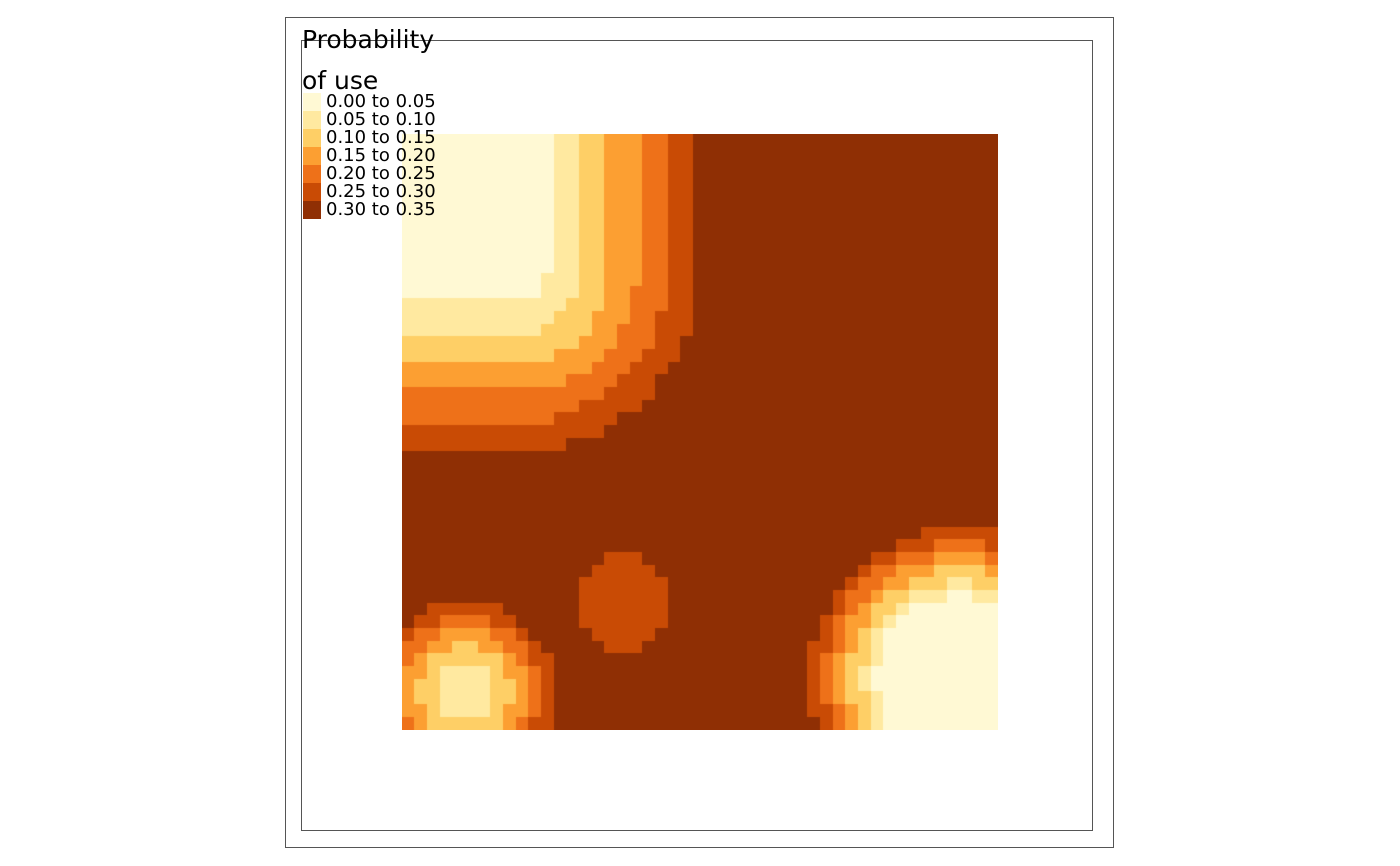  What do you see at coordinates (340, 80) in the screenshot?
I see `legend-title-line2: of use` at bounding box center [340, 80].